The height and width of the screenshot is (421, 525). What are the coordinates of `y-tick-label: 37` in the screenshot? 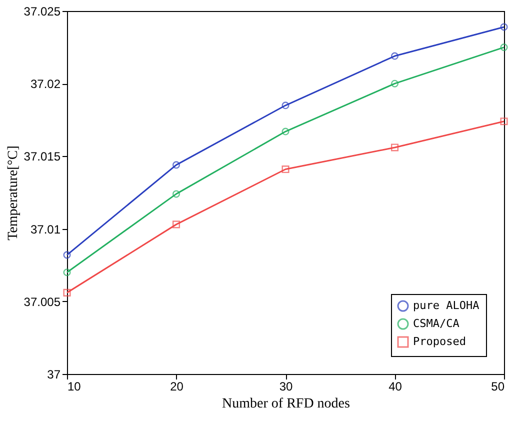 It's located at (54, 375).